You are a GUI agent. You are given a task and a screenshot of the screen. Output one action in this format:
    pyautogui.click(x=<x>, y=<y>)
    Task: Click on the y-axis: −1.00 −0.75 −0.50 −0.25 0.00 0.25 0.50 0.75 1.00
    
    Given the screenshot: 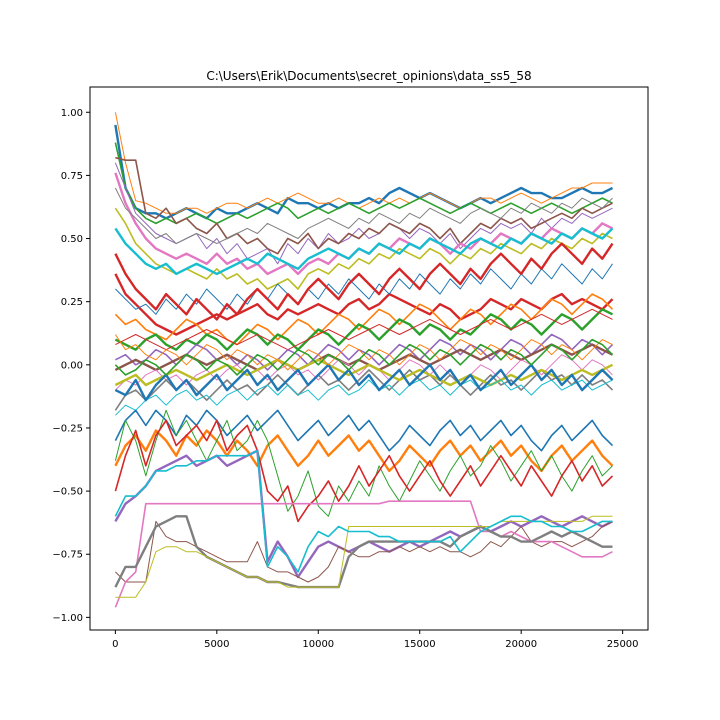 What is the action you would take?
    pyautogui.click(x=71, y=366)
    